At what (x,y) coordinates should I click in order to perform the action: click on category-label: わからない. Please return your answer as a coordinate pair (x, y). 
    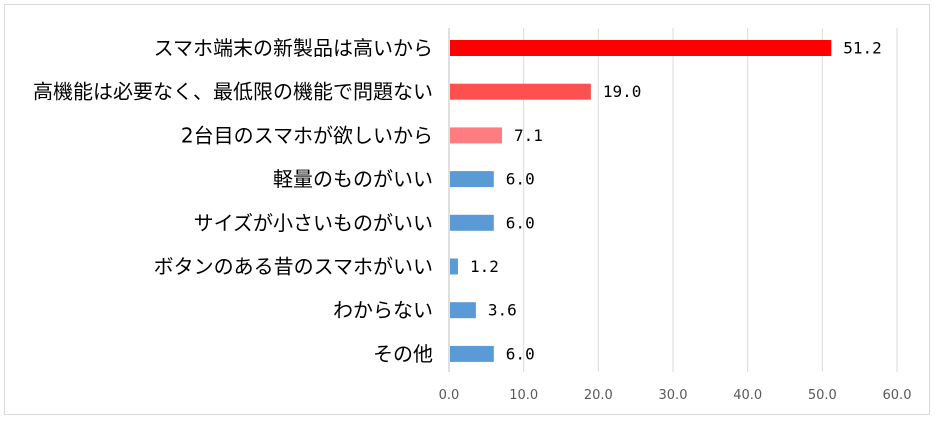
    Looking at the image, I should click on (383, 310).